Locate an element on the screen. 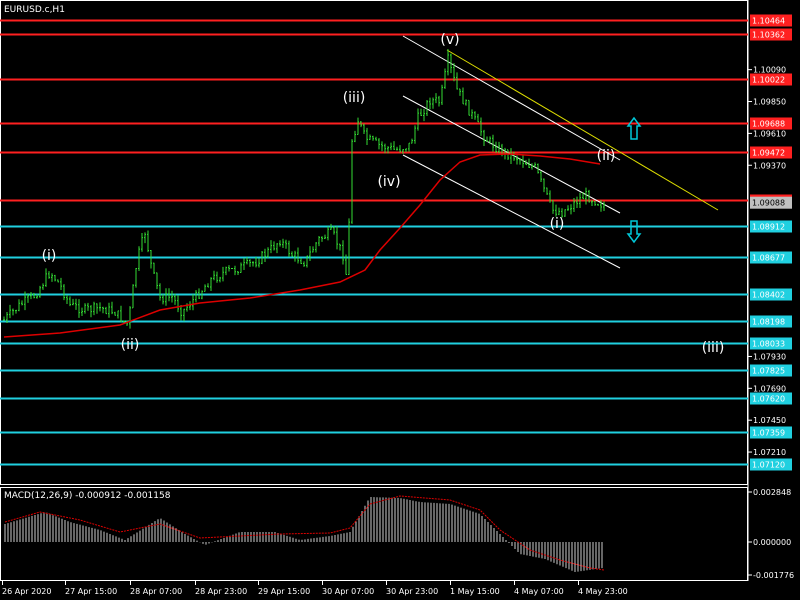 The width and height of the screenshot is (800, 600). current-price-label: 1.09088 is located at coordinates (768, 203).